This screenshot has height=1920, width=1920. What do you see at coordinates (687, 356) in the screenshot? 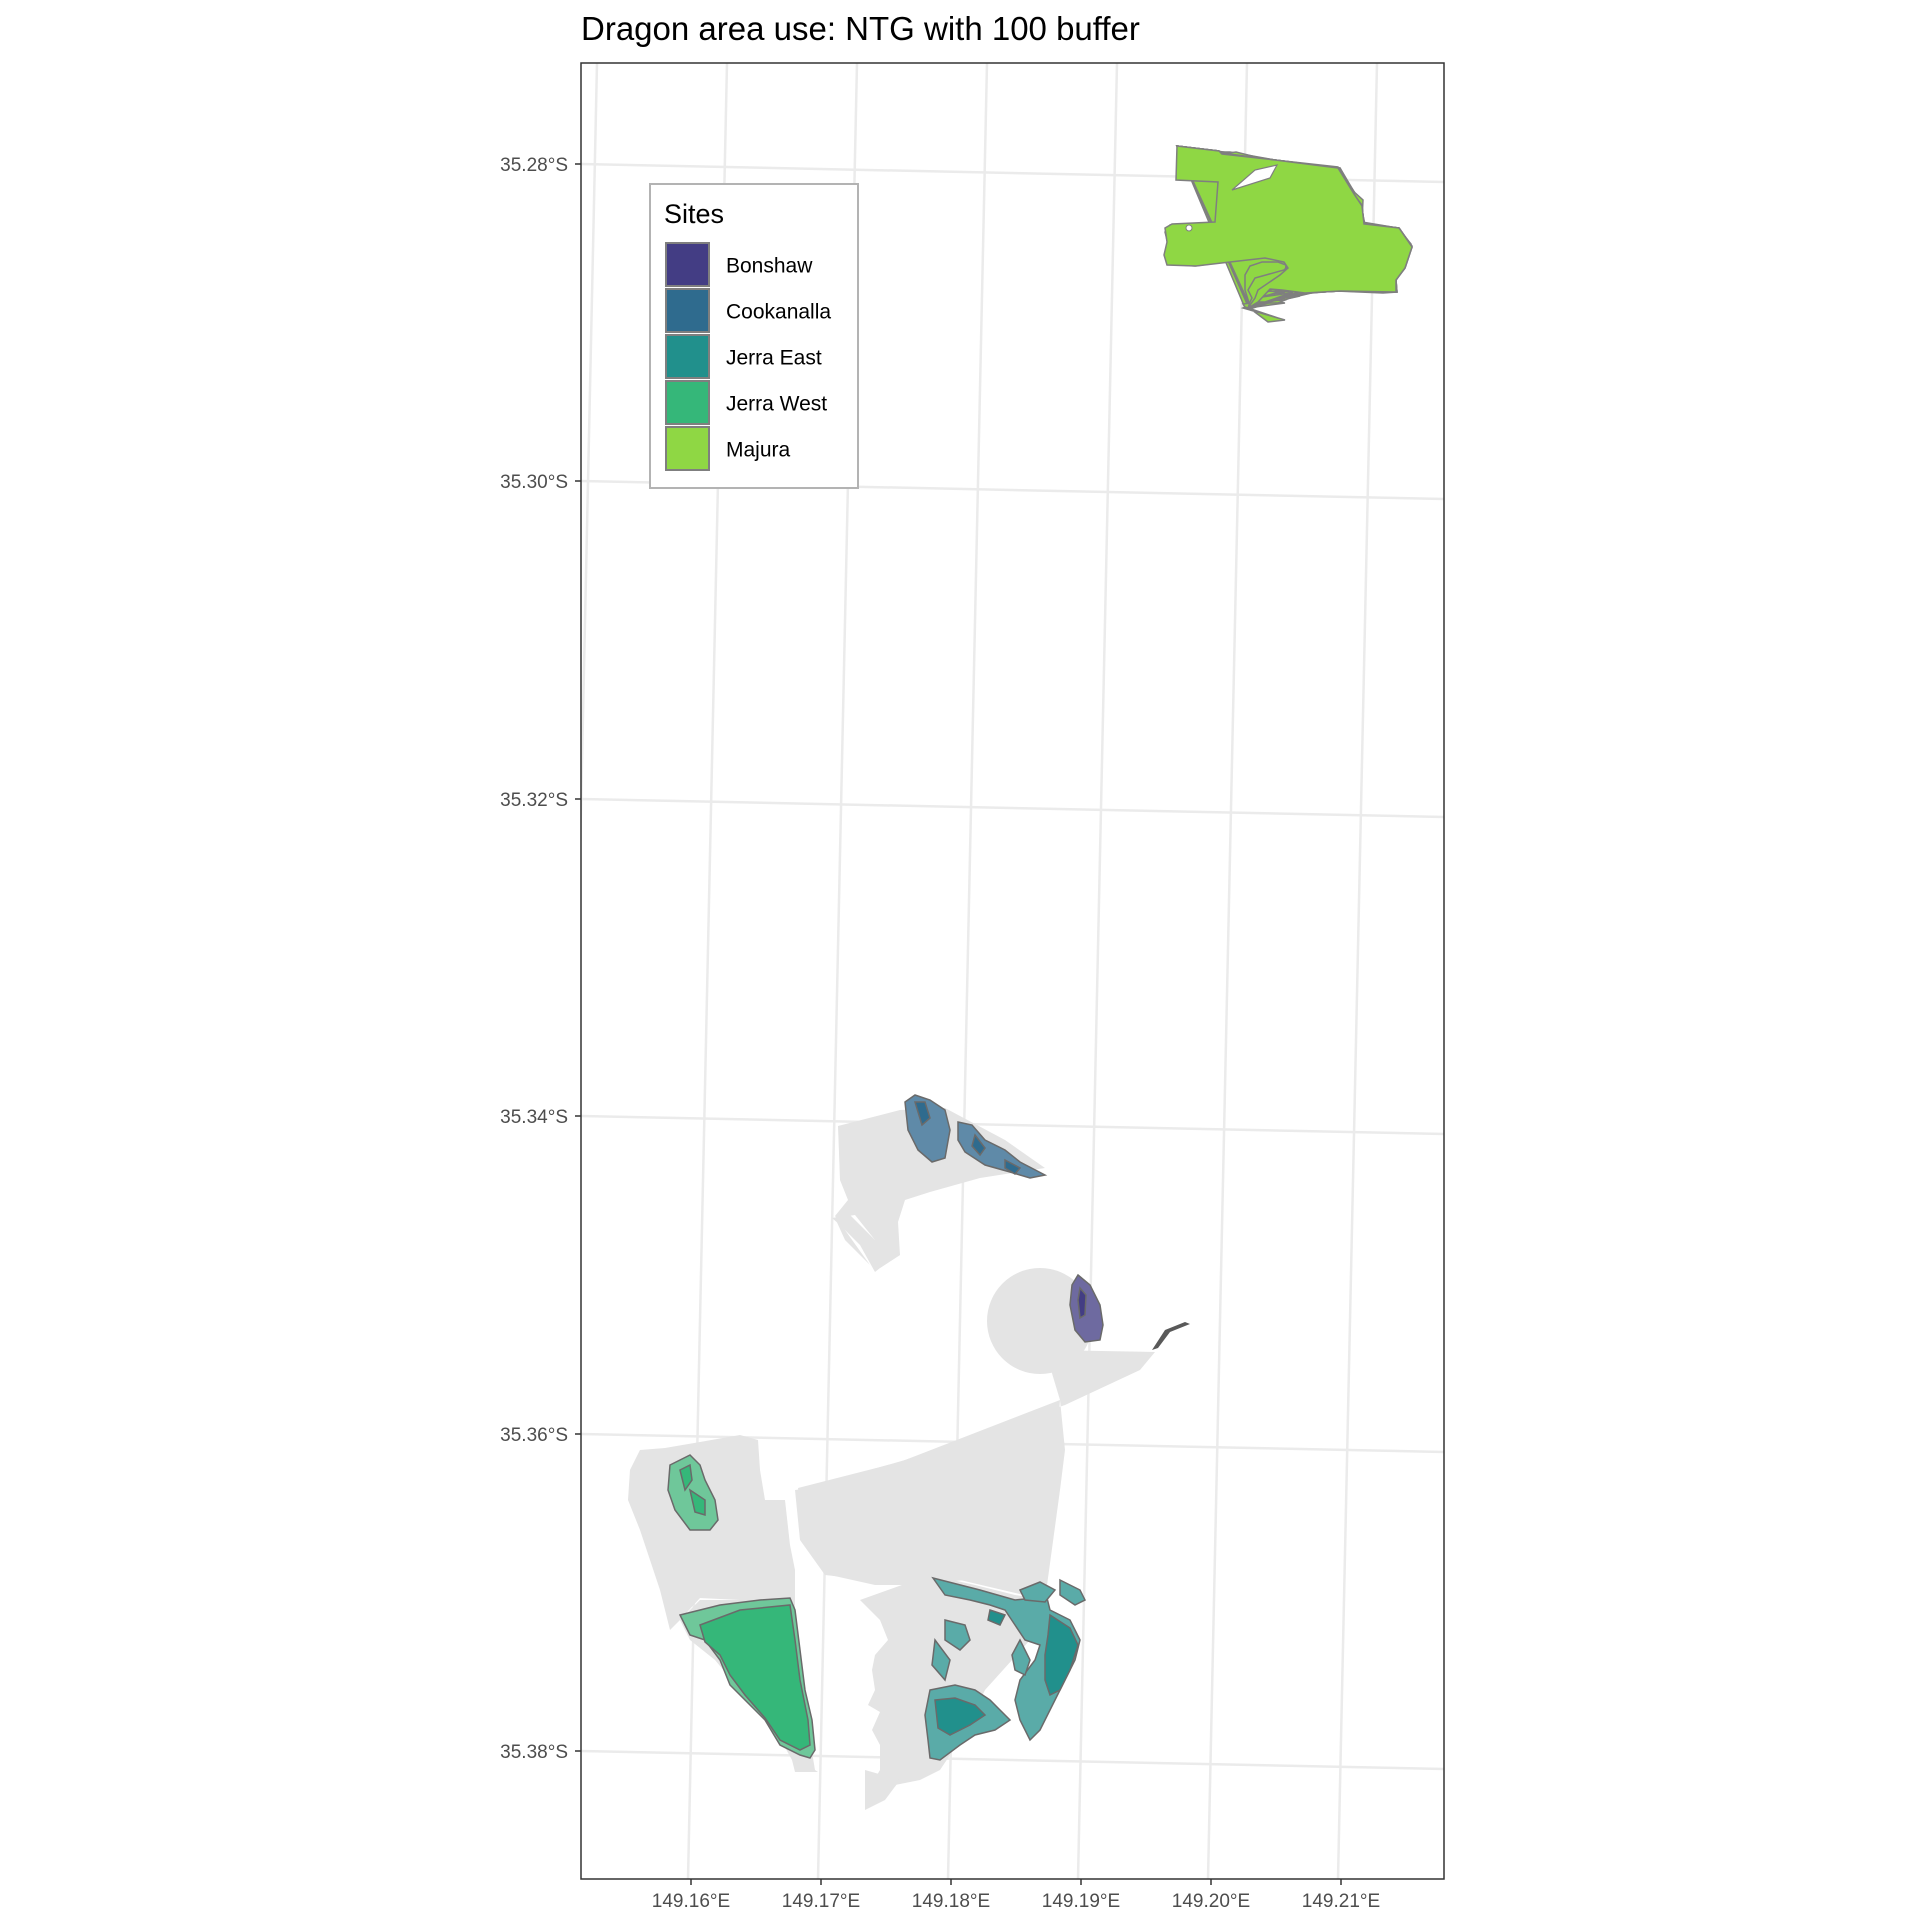
I see `legend-swatch-jerra-east` at bounding box center [687, 356].